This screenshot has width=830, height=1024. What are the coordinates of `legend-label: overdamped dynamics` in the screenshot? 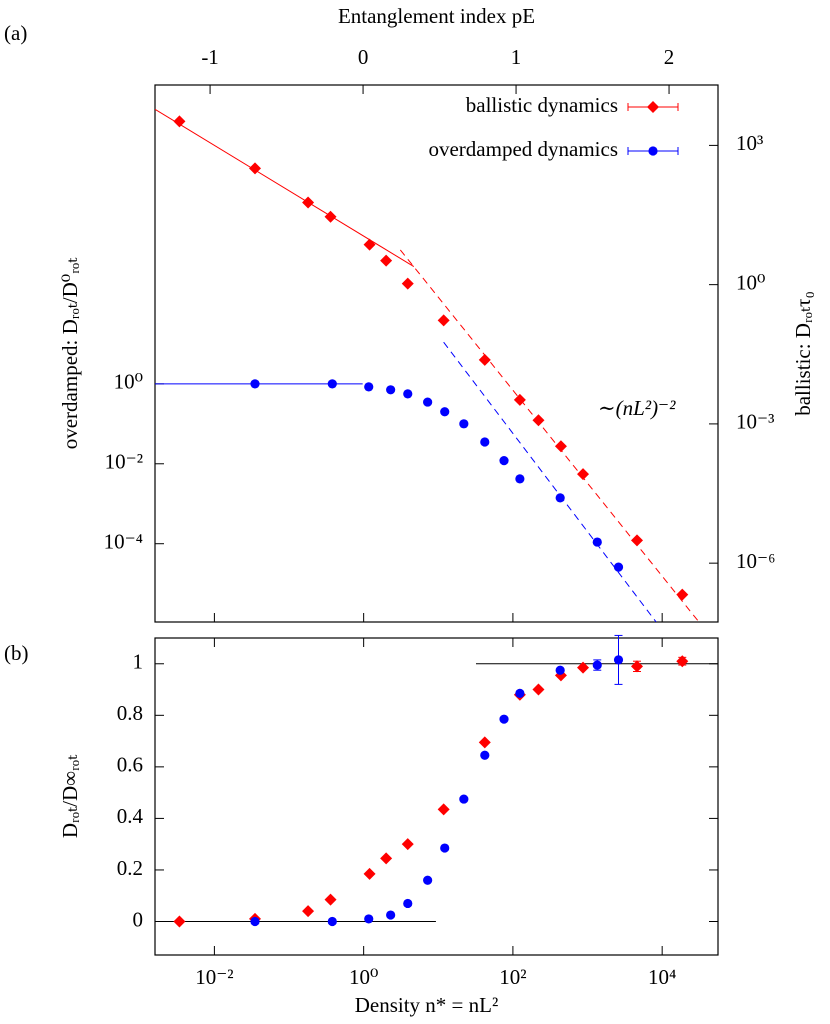 It's located at (523, 149).